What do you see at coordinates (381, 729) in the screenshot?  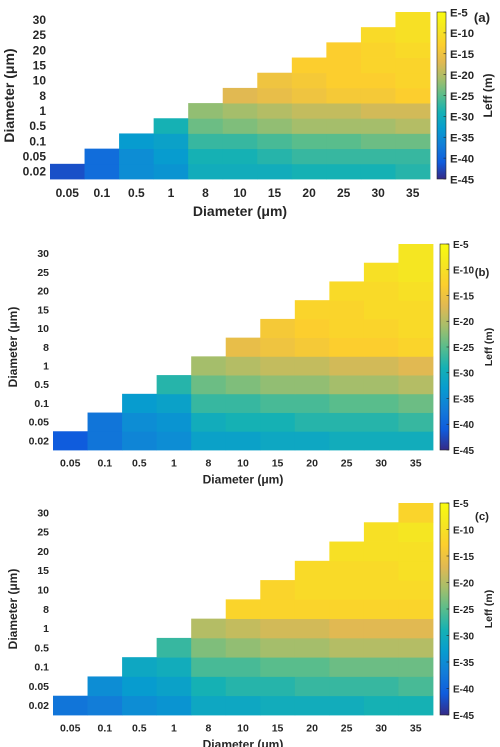 I see `x-tick-label: 30` at bounding box center [381, 729].